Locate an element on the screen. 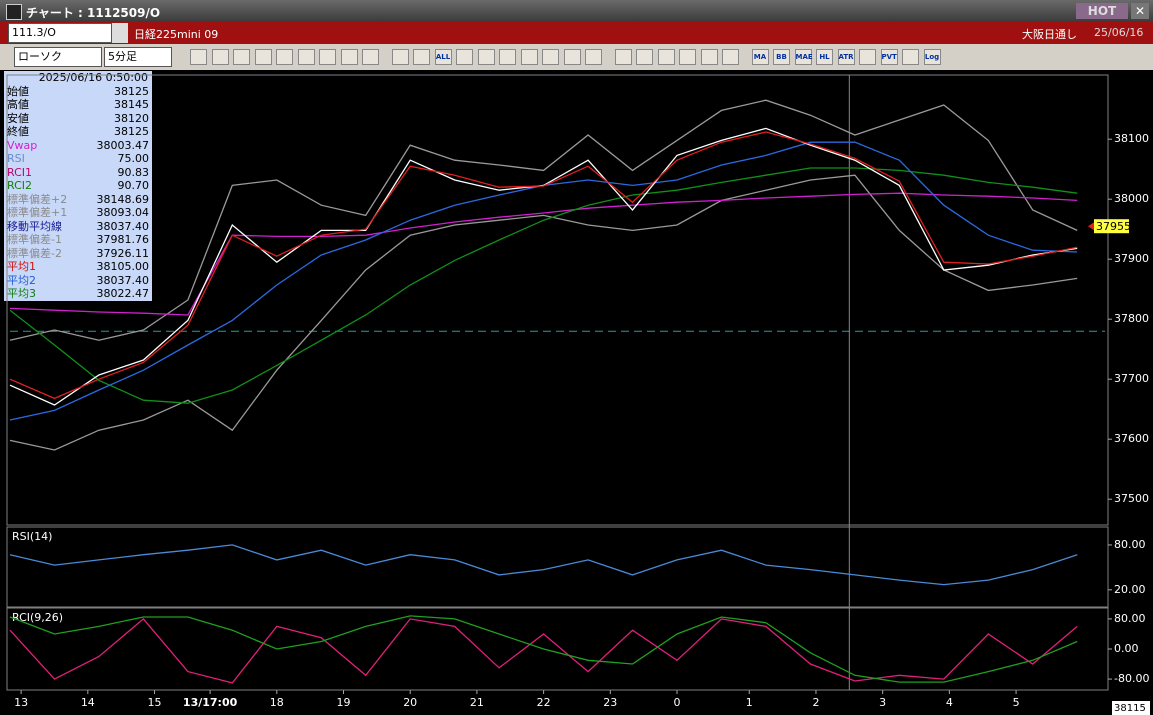  info-row: 平均2 38037.40 is located at coordinates (78, 281).